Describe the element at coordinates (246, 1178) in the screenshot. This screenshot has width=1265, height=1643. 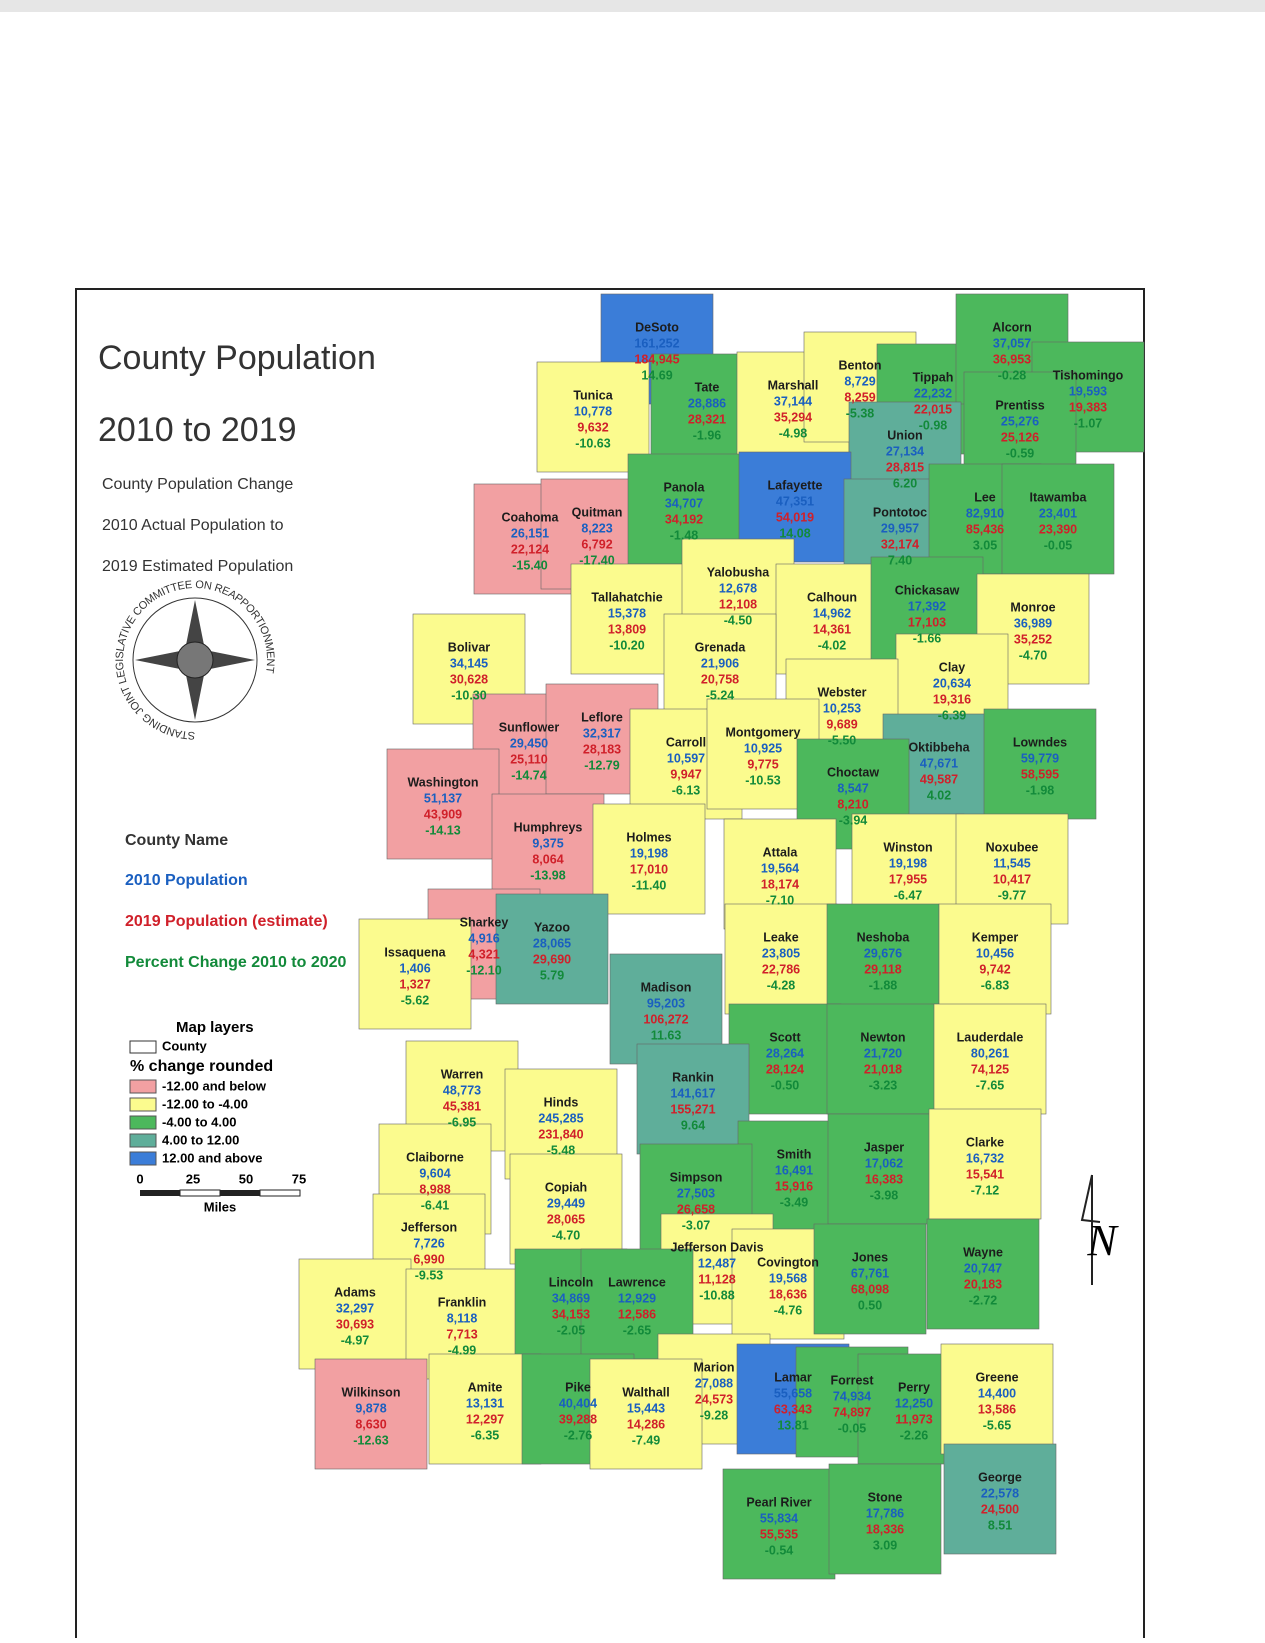
I see `scale-tick-label: 50` at that location.